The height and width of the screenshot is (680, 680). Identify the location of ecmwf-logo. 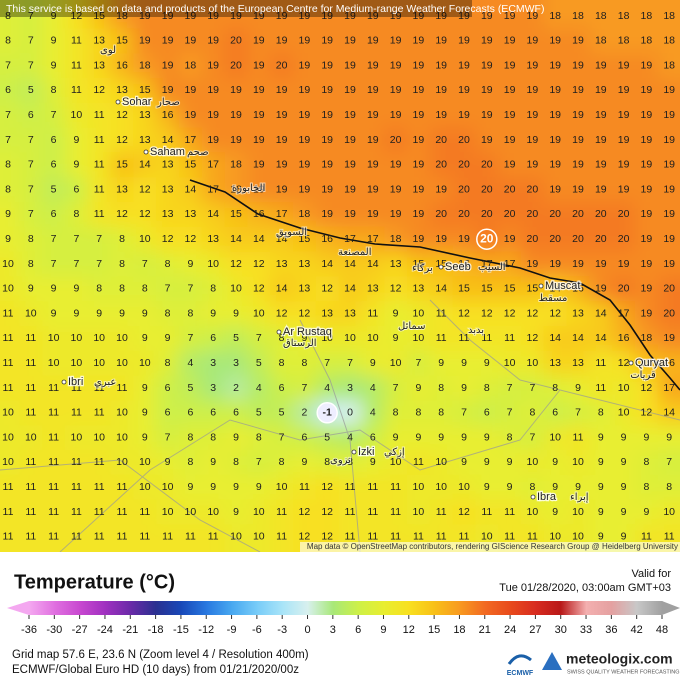
(519, 659).